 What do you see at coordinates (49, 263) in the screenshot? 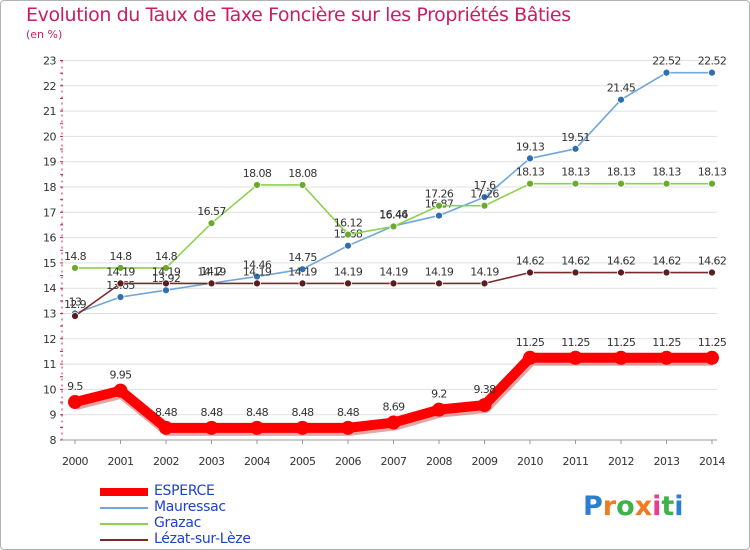
I see `y-tick-label-15: 15` at bounding box center [49, 263].